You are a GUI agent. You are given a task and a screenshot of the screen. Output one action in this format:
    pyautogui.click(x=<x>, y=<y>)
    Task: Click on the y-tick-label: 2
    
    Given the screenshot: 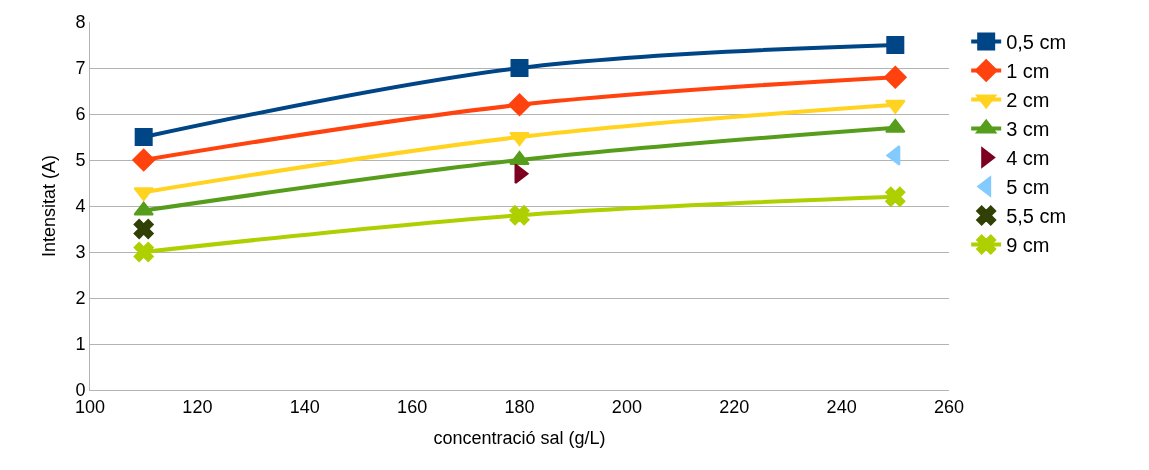 What is the action you would take?
    pyautogui.click(x=80, y=298)
    